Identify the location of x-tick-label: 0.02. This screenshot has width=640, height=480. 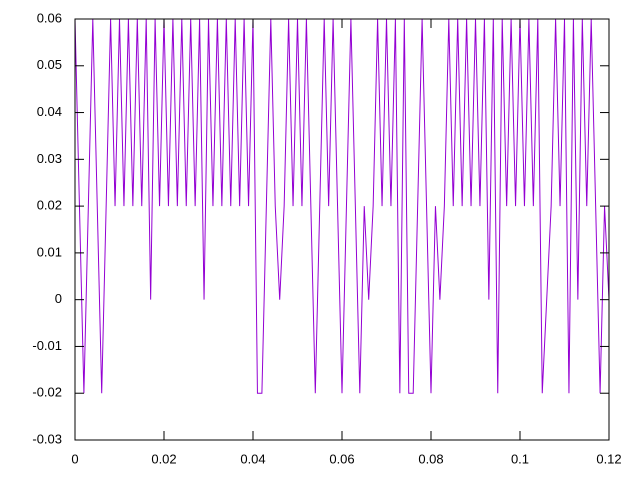
(163, 458).